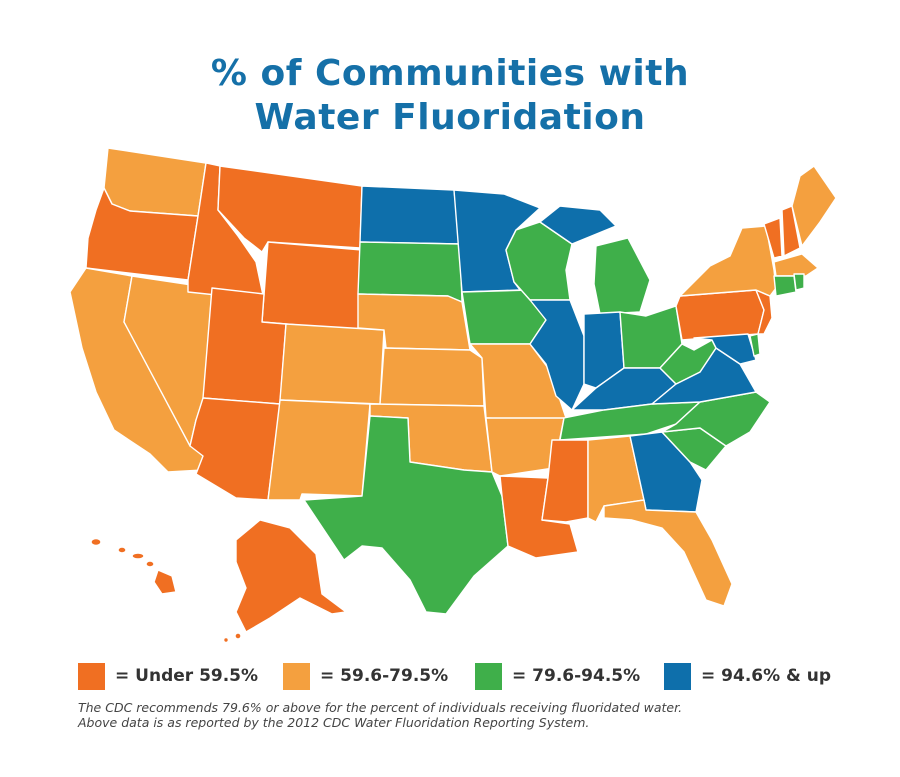 The width and height of the screenshot is (900, 777). Describe the element at coordinates (557, 355) in the screenshot. I see `state-illinois` at that location.